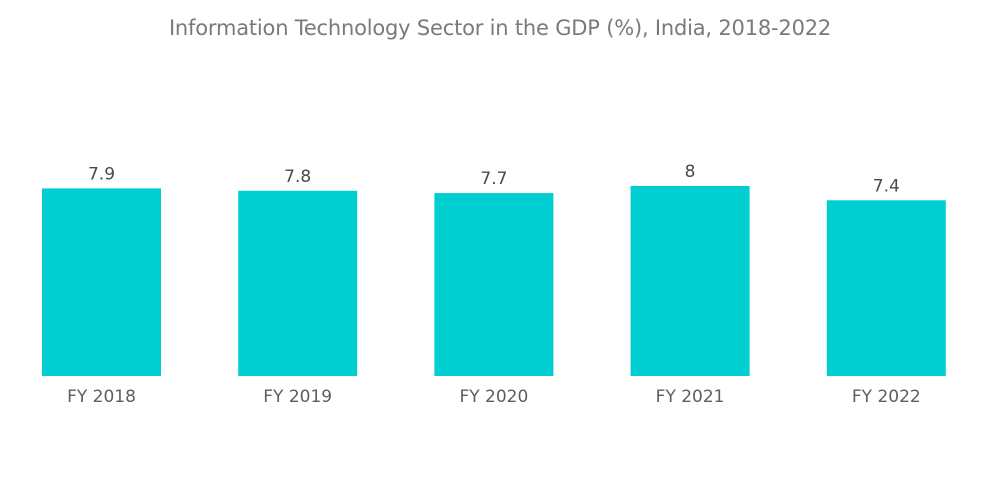  I want to click on x-tick-label: FY 2022, so click(886, 397).